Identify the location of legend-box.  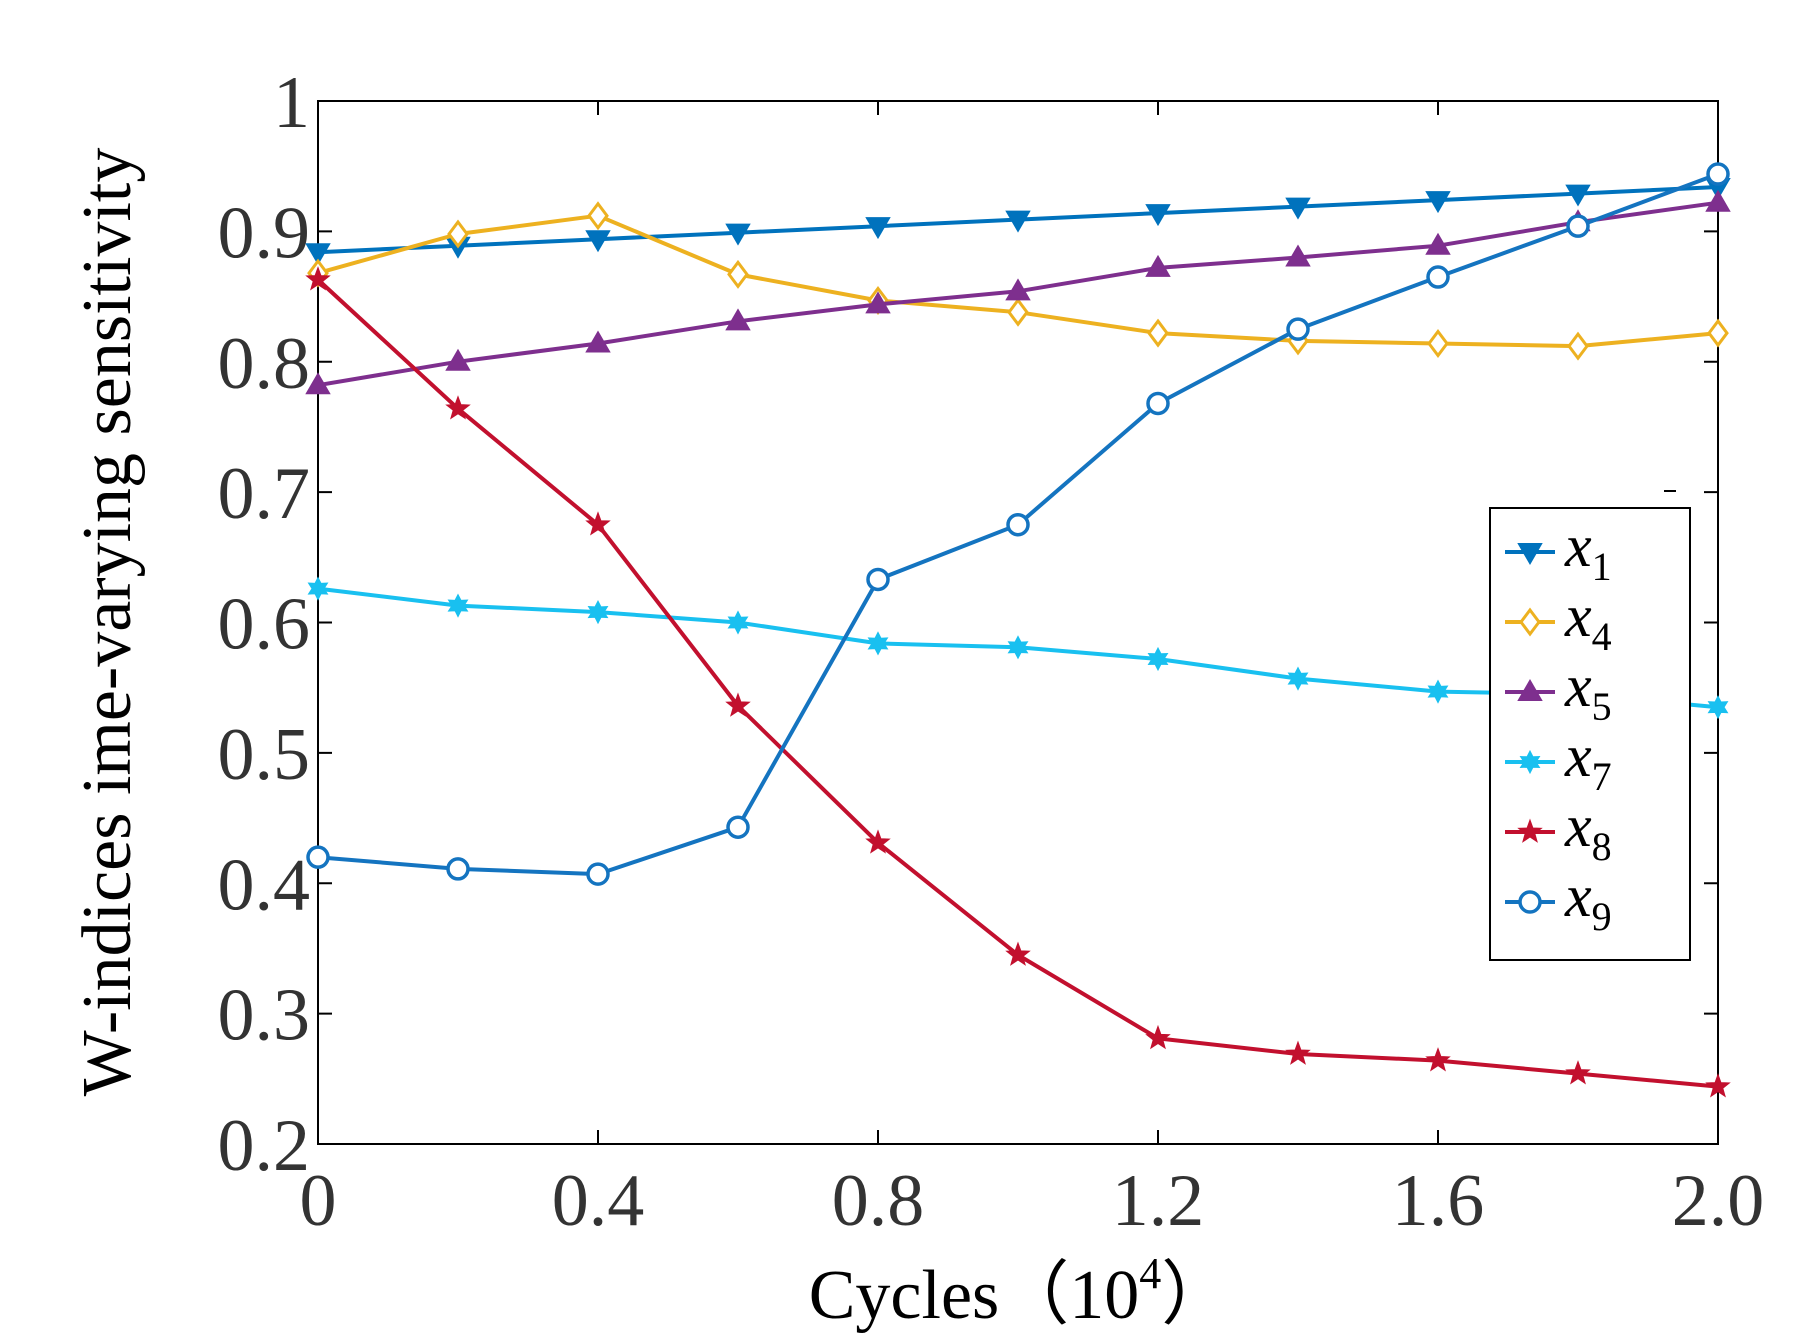
(1590, 734).